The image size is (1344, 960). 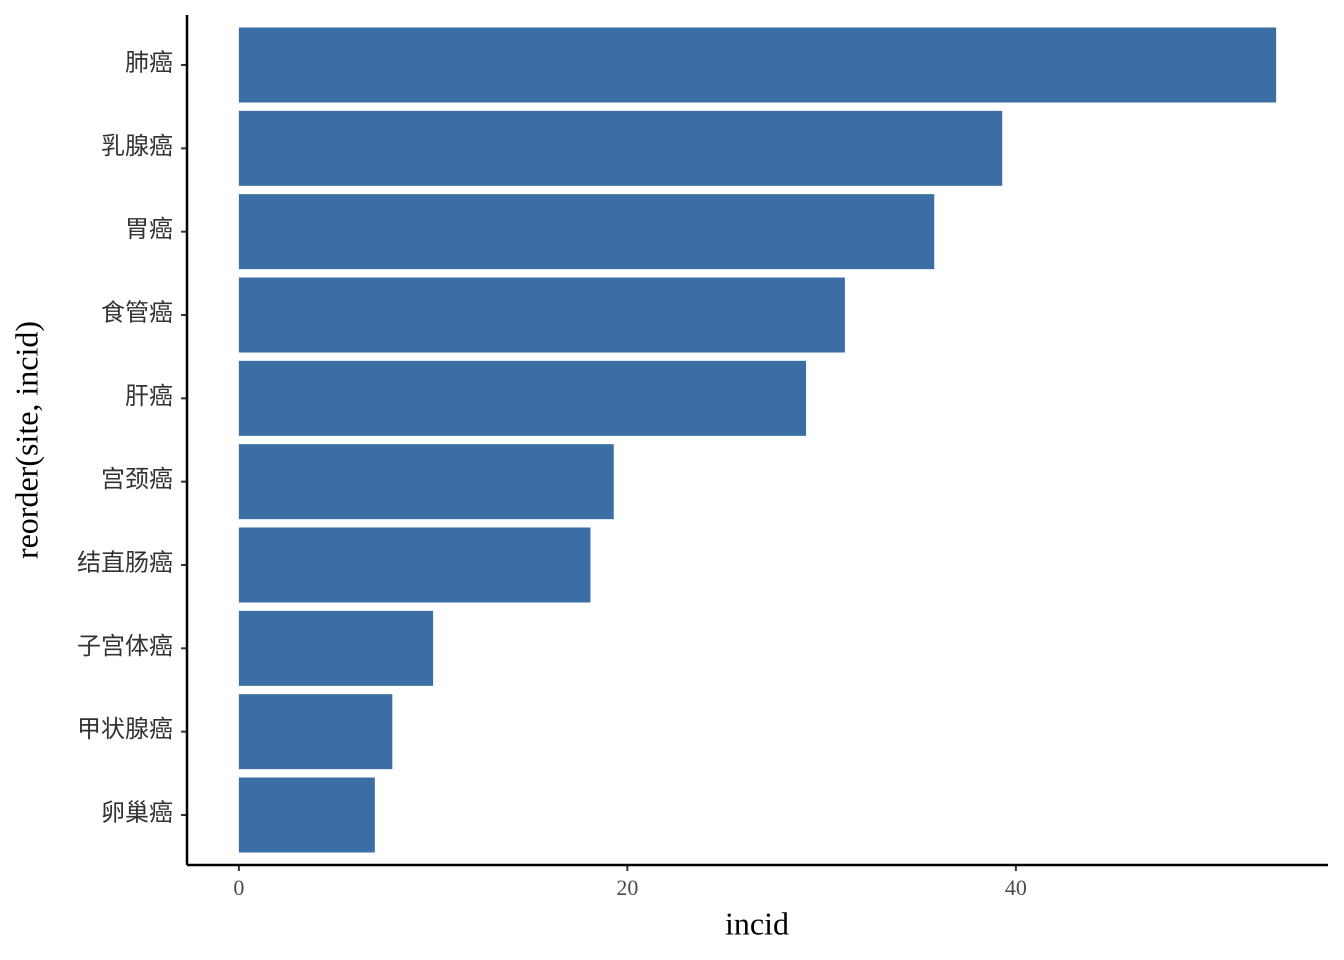 What do you see at coordinates (149, 63) in the screenshot?
I see `y-tick-label: 肺癌` at bounding box center [149, 63].